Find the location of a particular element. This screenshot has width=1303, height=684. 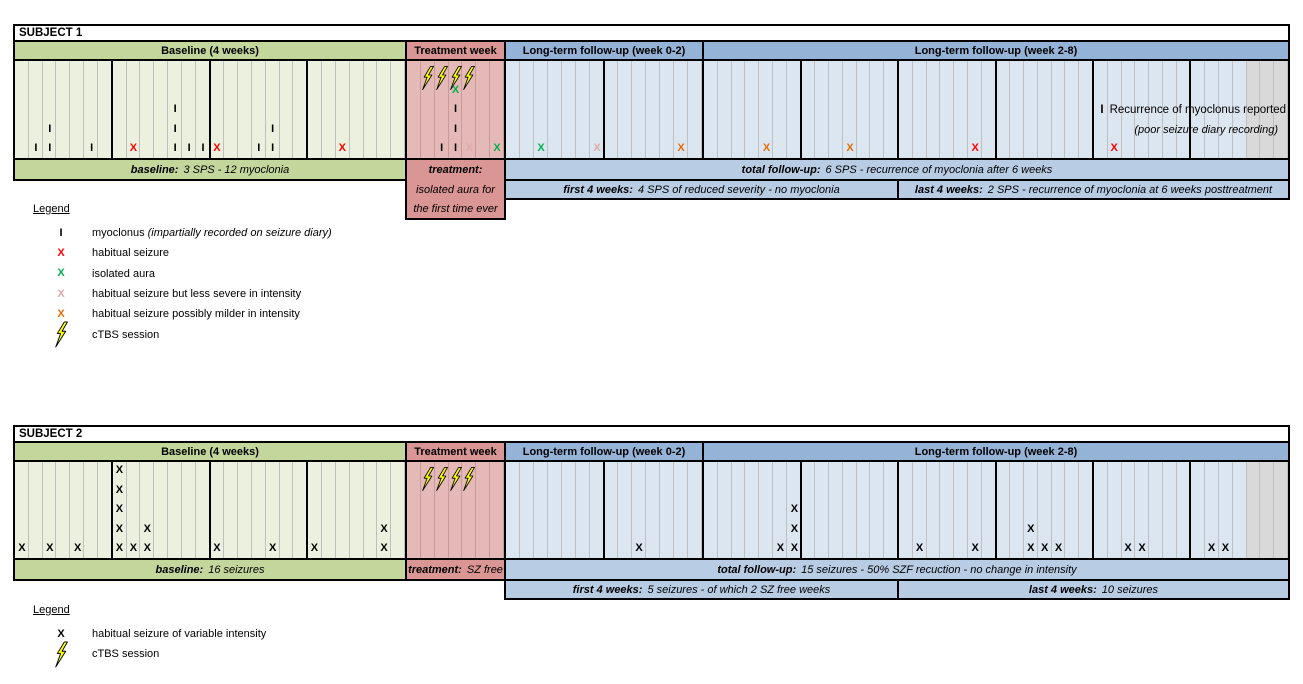

baseline-header: Baseline (4 weeks) is located at coordinates (210, 451).